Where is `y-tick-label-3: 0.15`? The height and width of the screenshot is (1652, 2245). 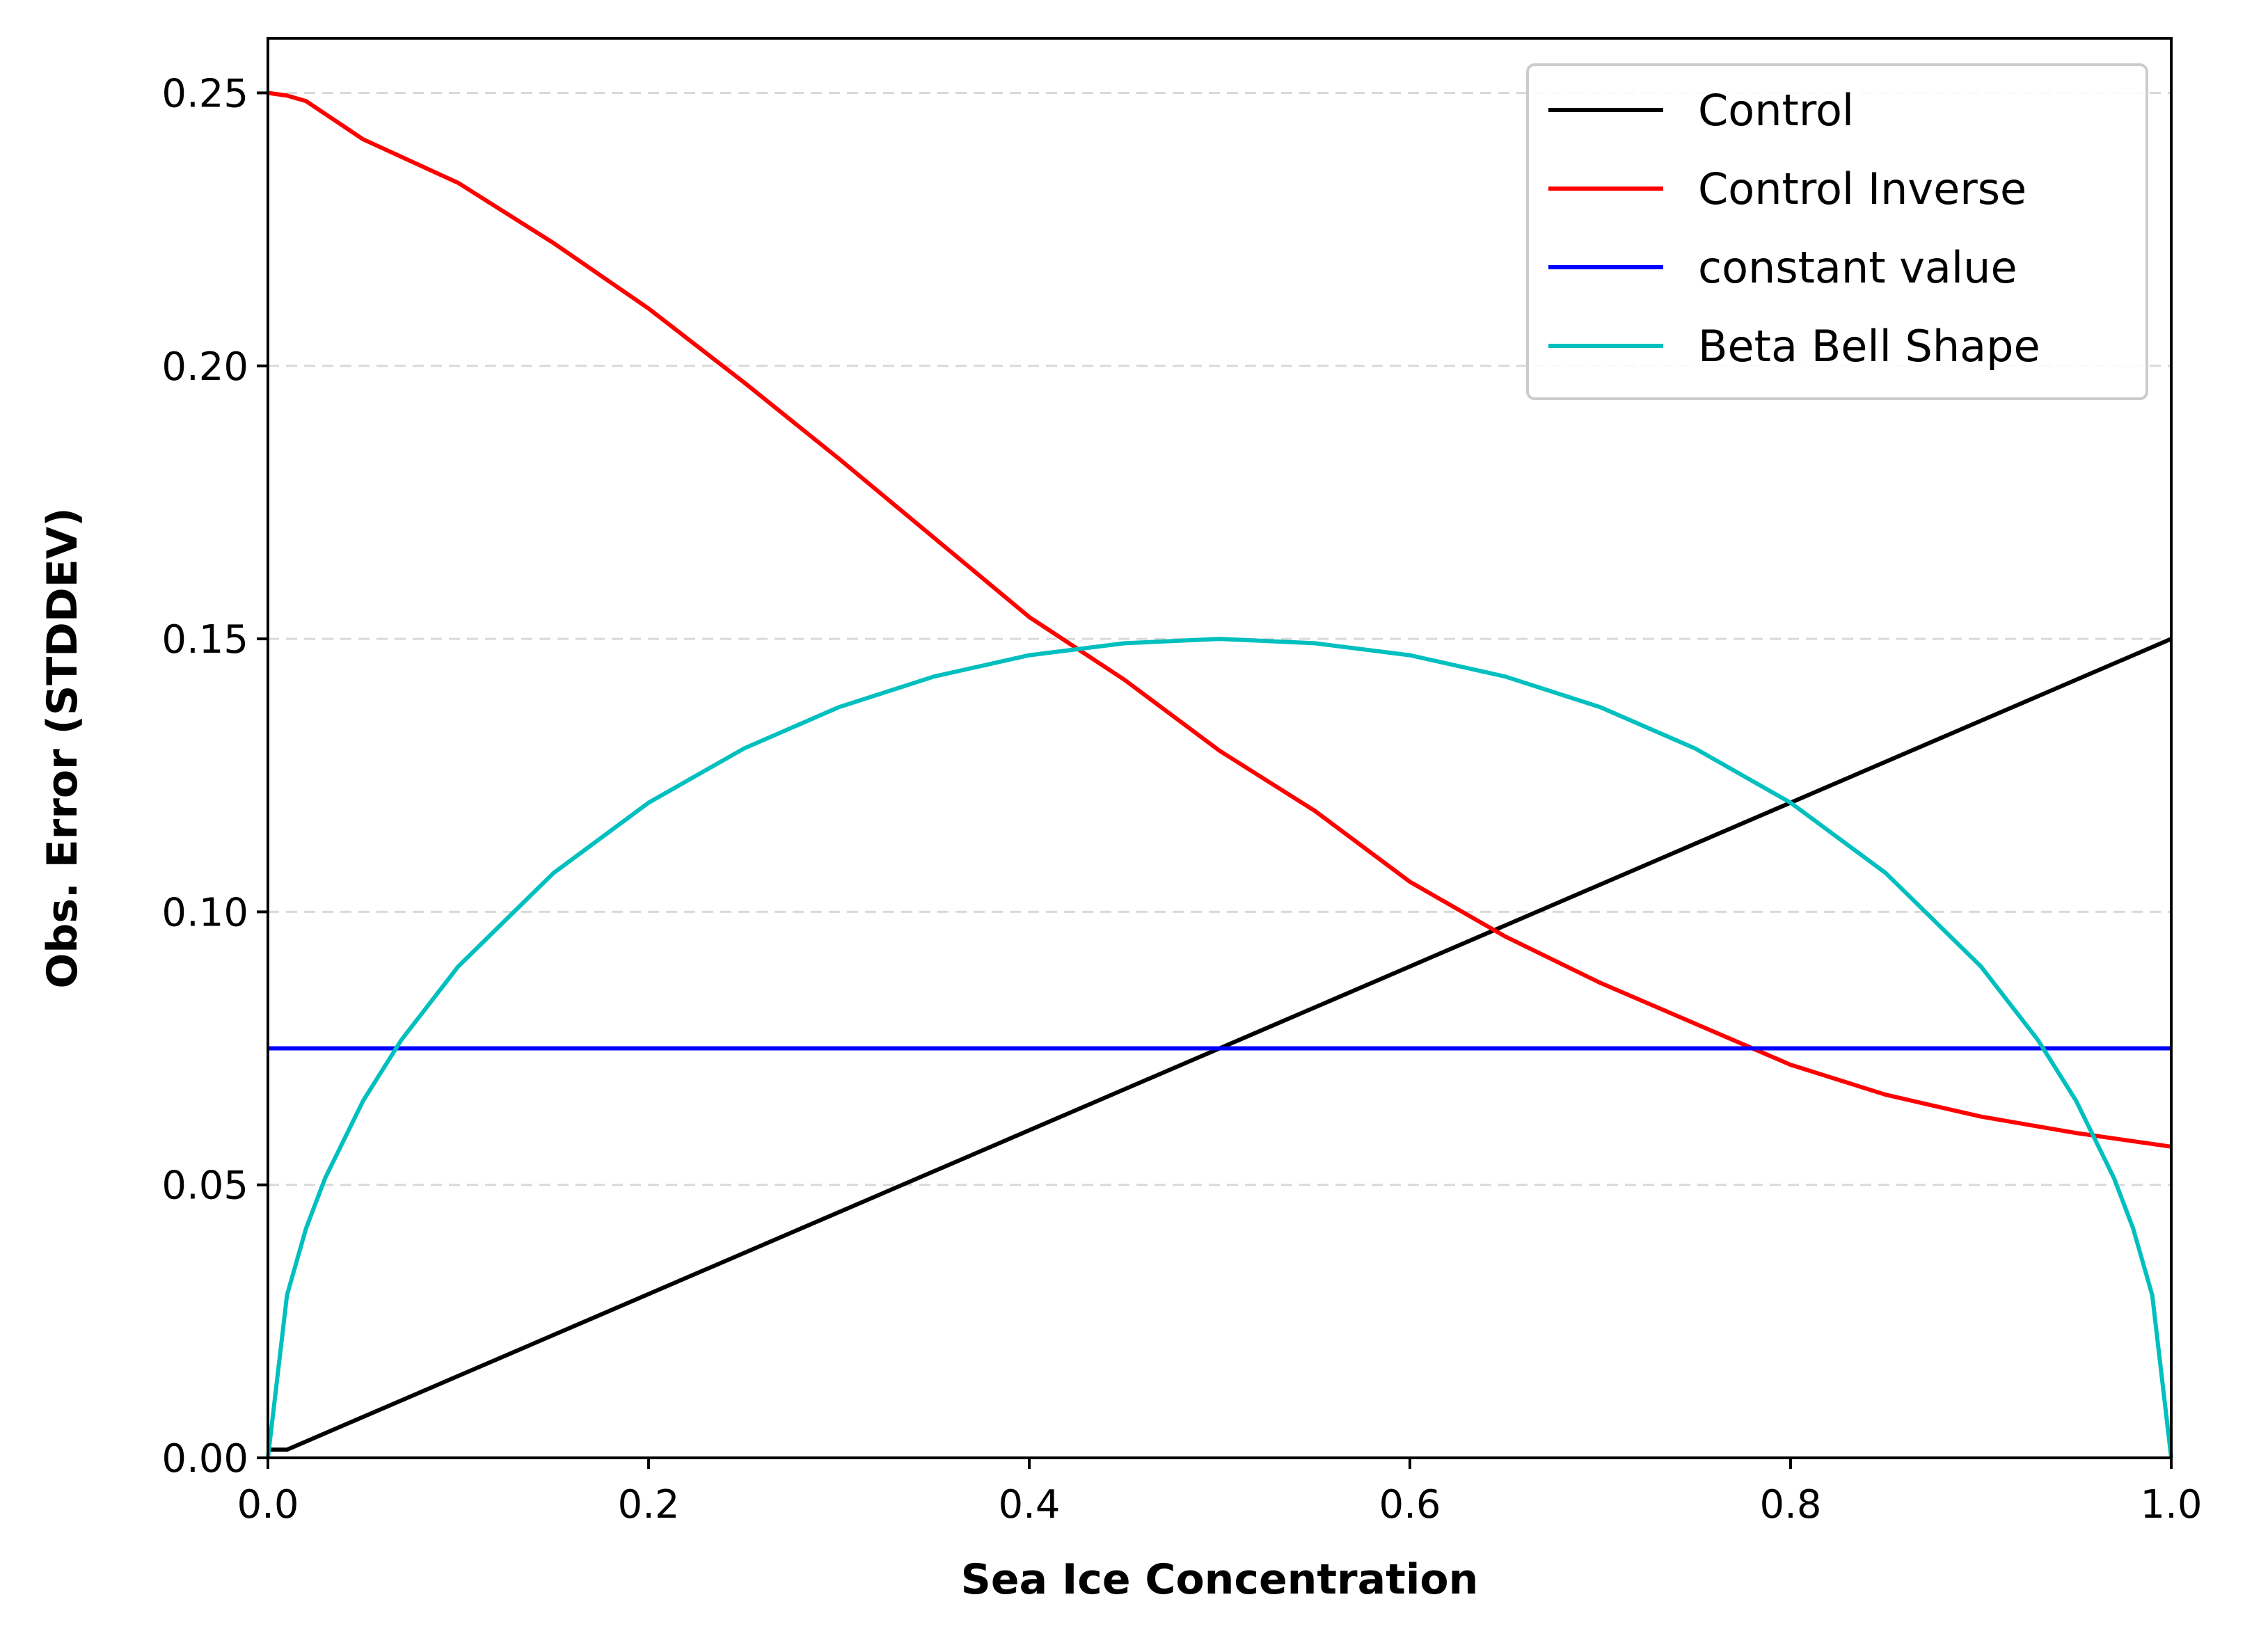
y-tick-label-3: 0.15 is located at coordinates (204, 639).